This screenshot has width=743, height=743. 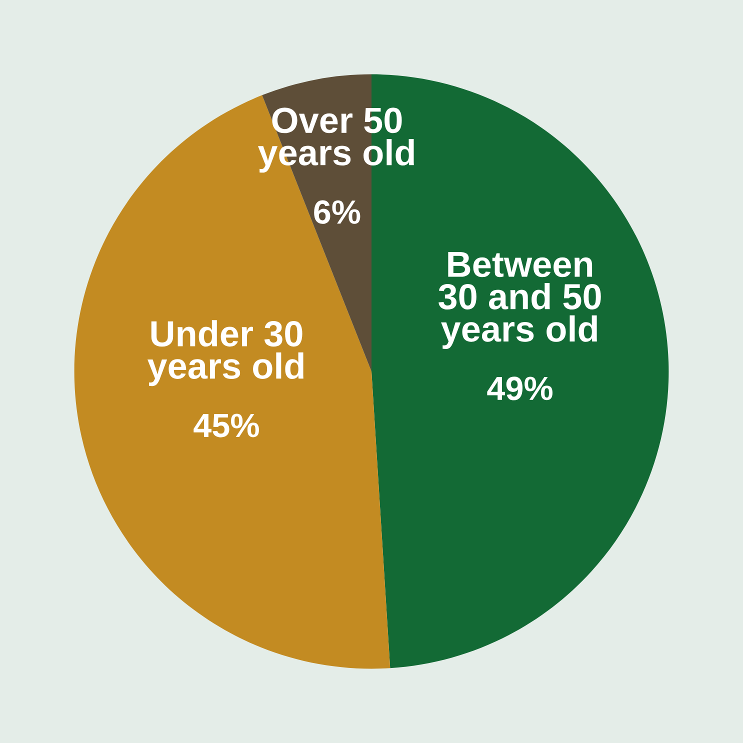 I want to click on slice-label: Over 50 years old, so click(x=336, y=140).